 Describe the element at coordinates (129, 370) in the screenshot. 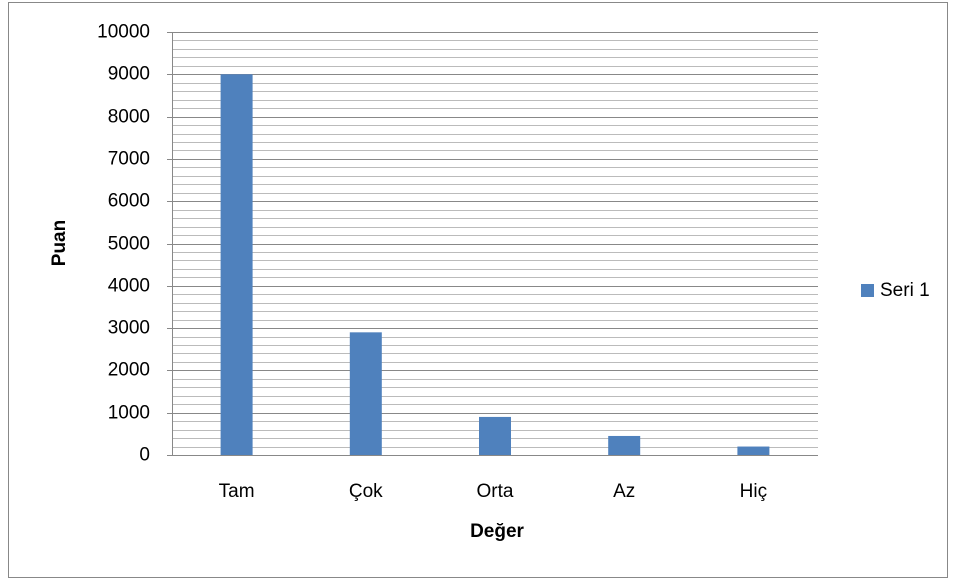

I see `y-tick-label: 2000` at that location.